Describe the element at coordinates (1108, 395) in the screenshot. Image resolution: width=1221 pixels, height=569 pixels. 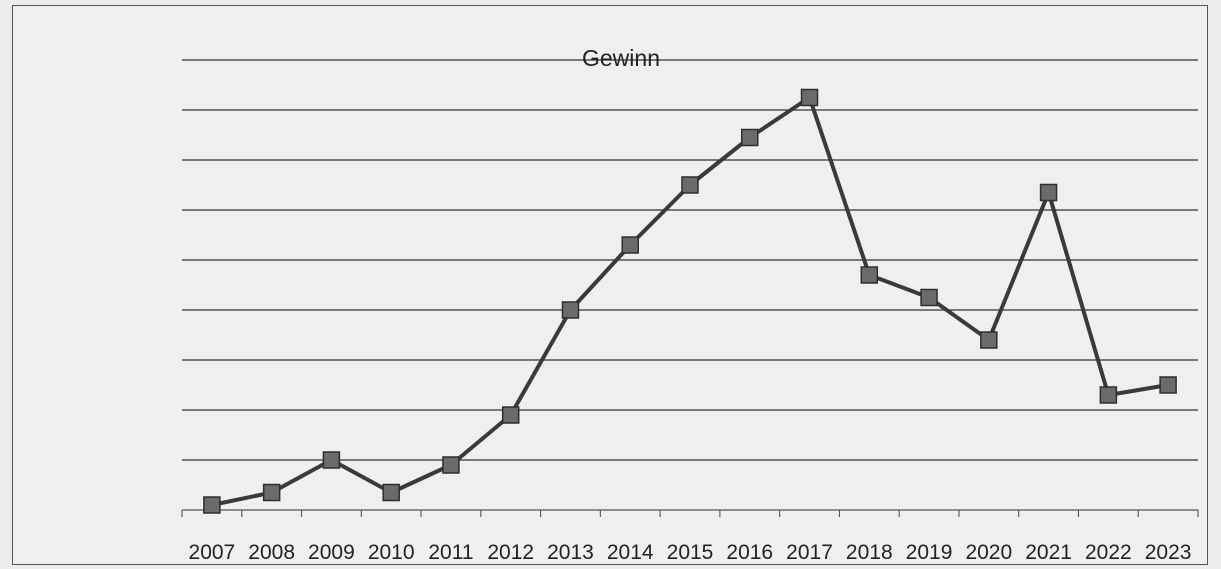
I see `data-point-2022` at that location.